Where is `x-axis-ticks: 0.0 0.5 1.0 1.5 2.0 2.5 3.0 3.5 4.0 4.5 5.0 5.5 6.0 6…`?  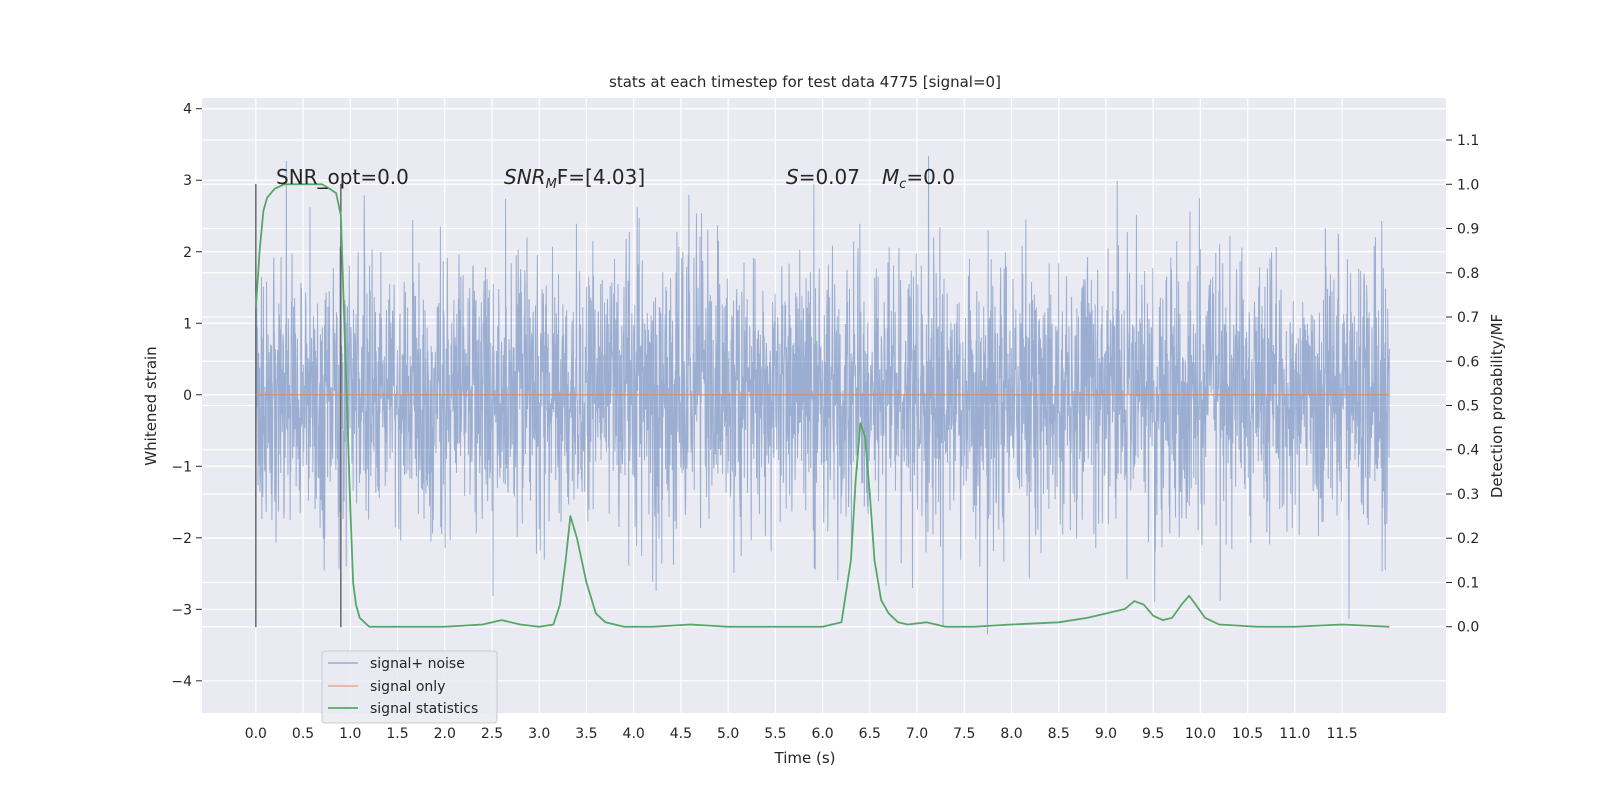
x-axis-ticks: 0.0 0.5 1.0 1.5 2.0 2.5 3.0 3.5 4.0 4.5 5.0 5.5 6.0 6… is located at coordinates (801, 734).